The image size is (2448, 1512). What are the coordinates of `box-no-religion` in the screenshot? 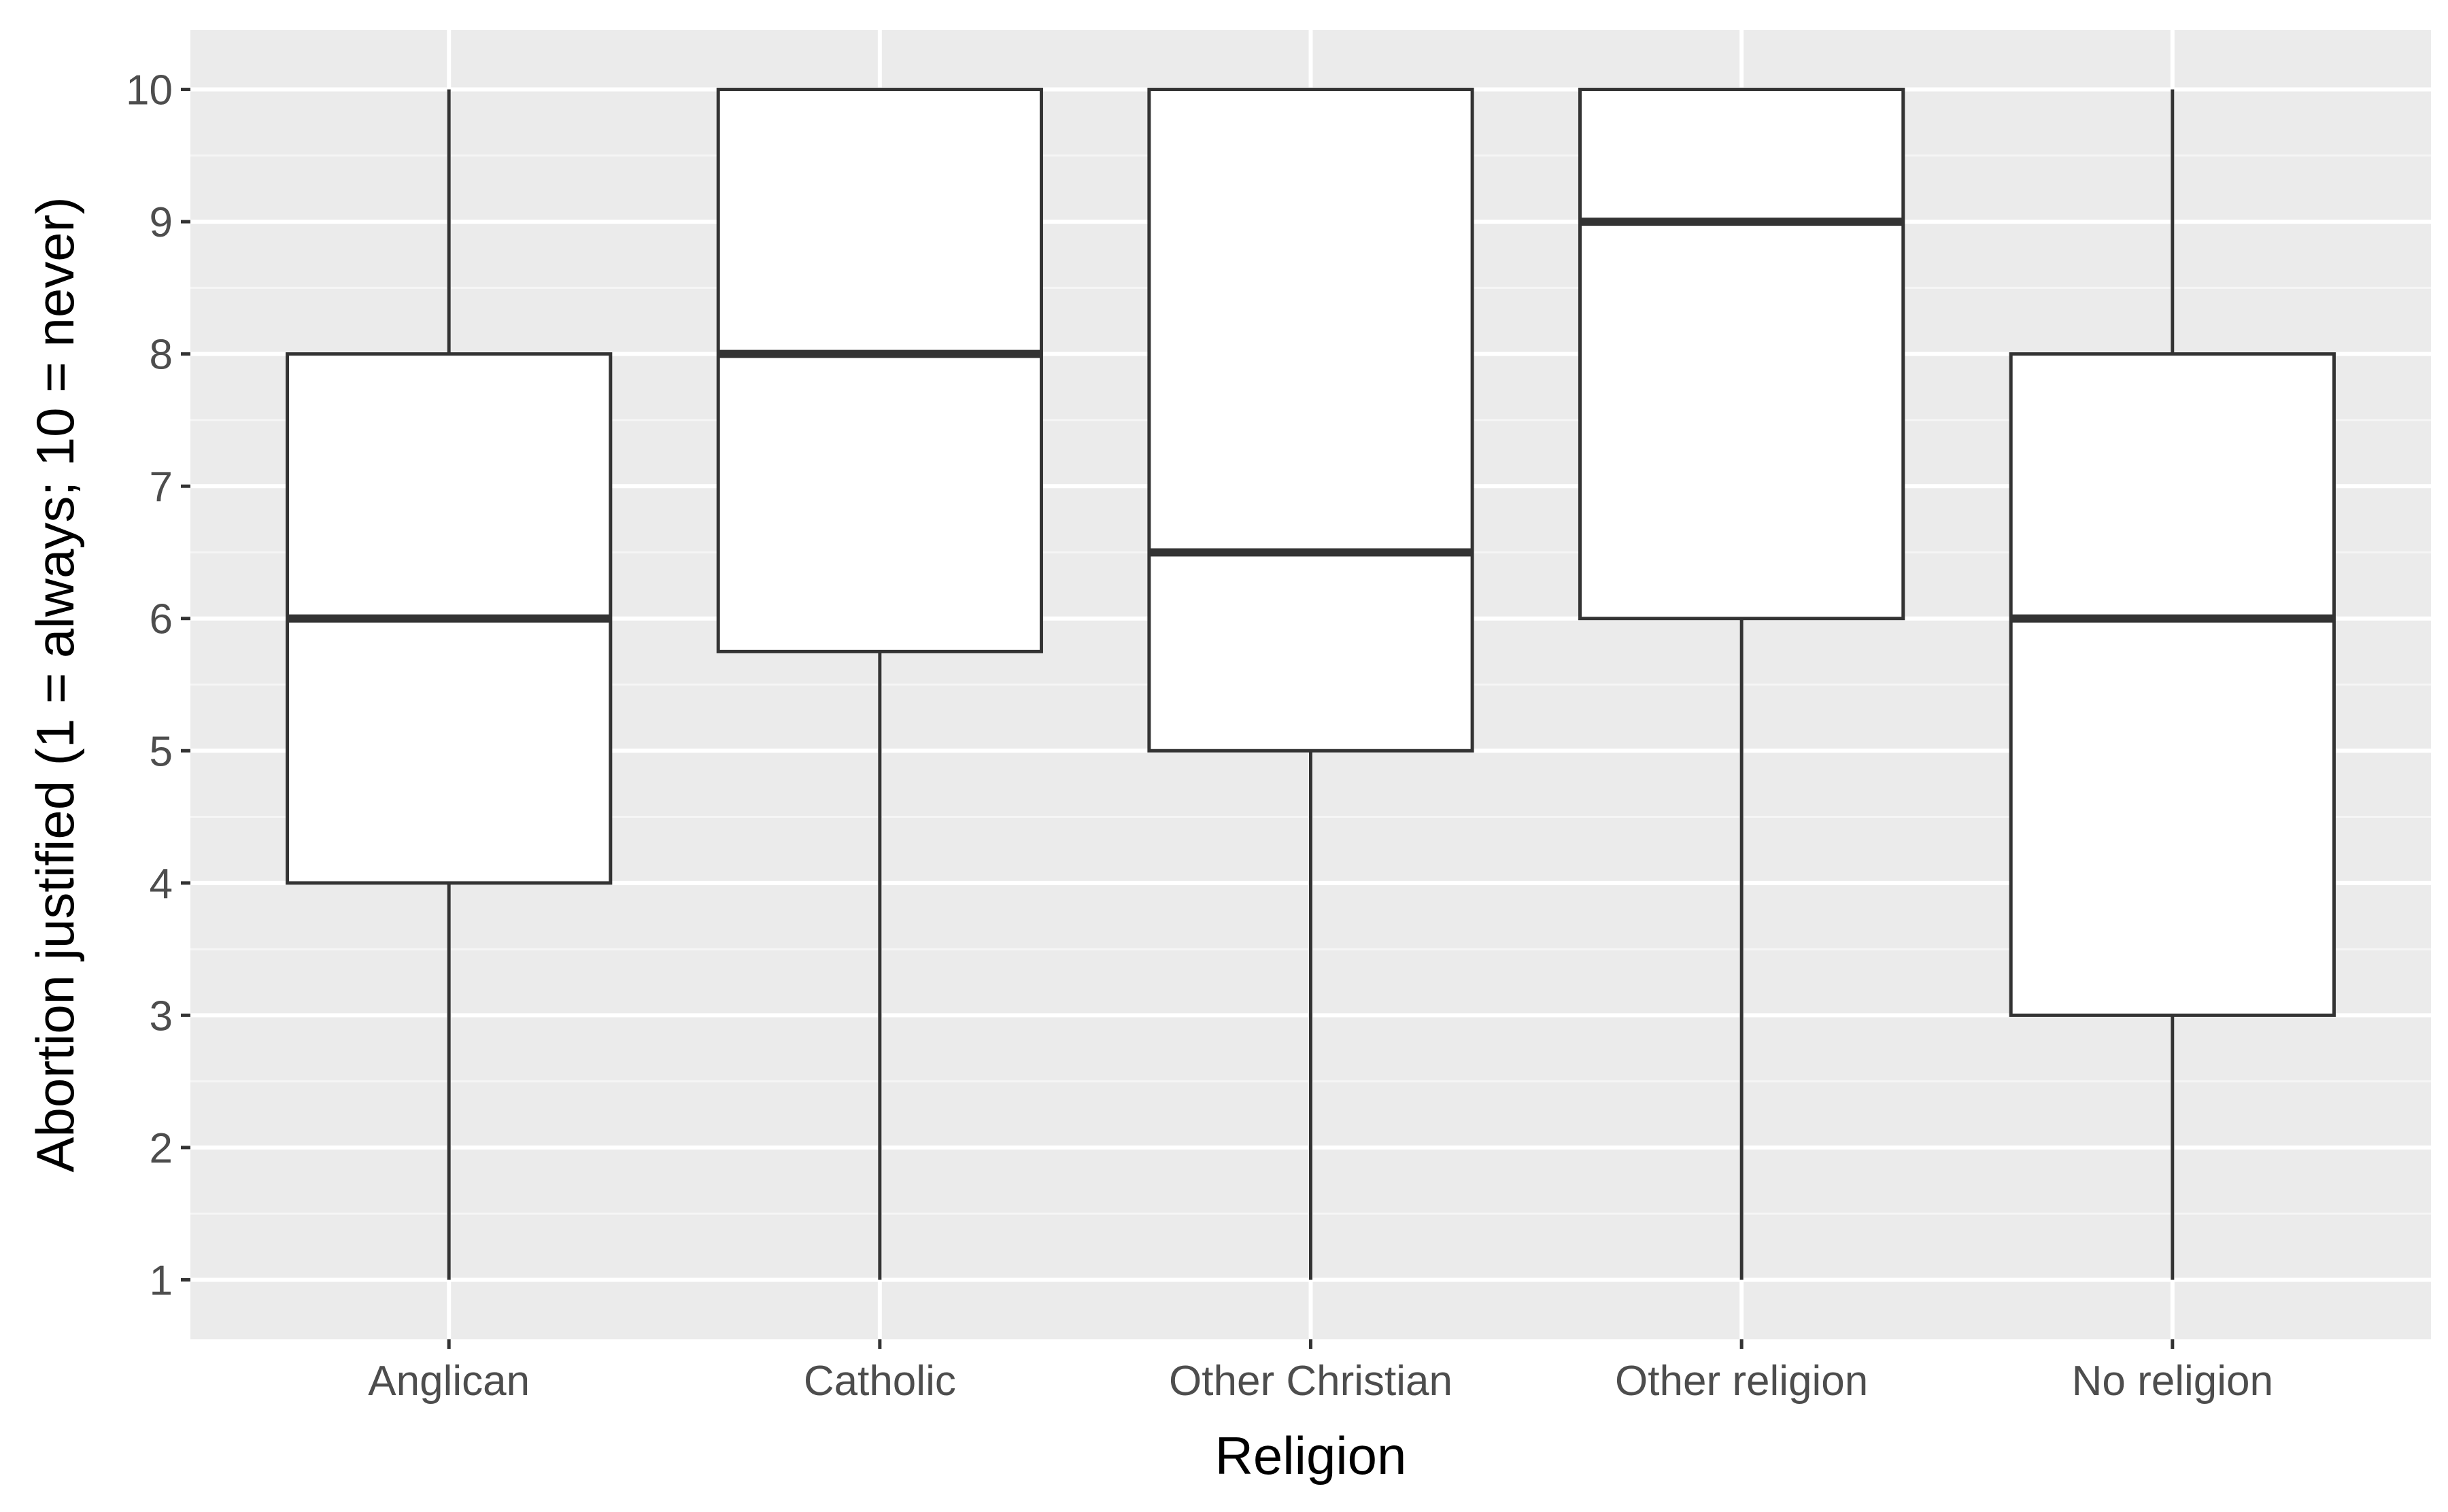 It's located at (2173, 684).